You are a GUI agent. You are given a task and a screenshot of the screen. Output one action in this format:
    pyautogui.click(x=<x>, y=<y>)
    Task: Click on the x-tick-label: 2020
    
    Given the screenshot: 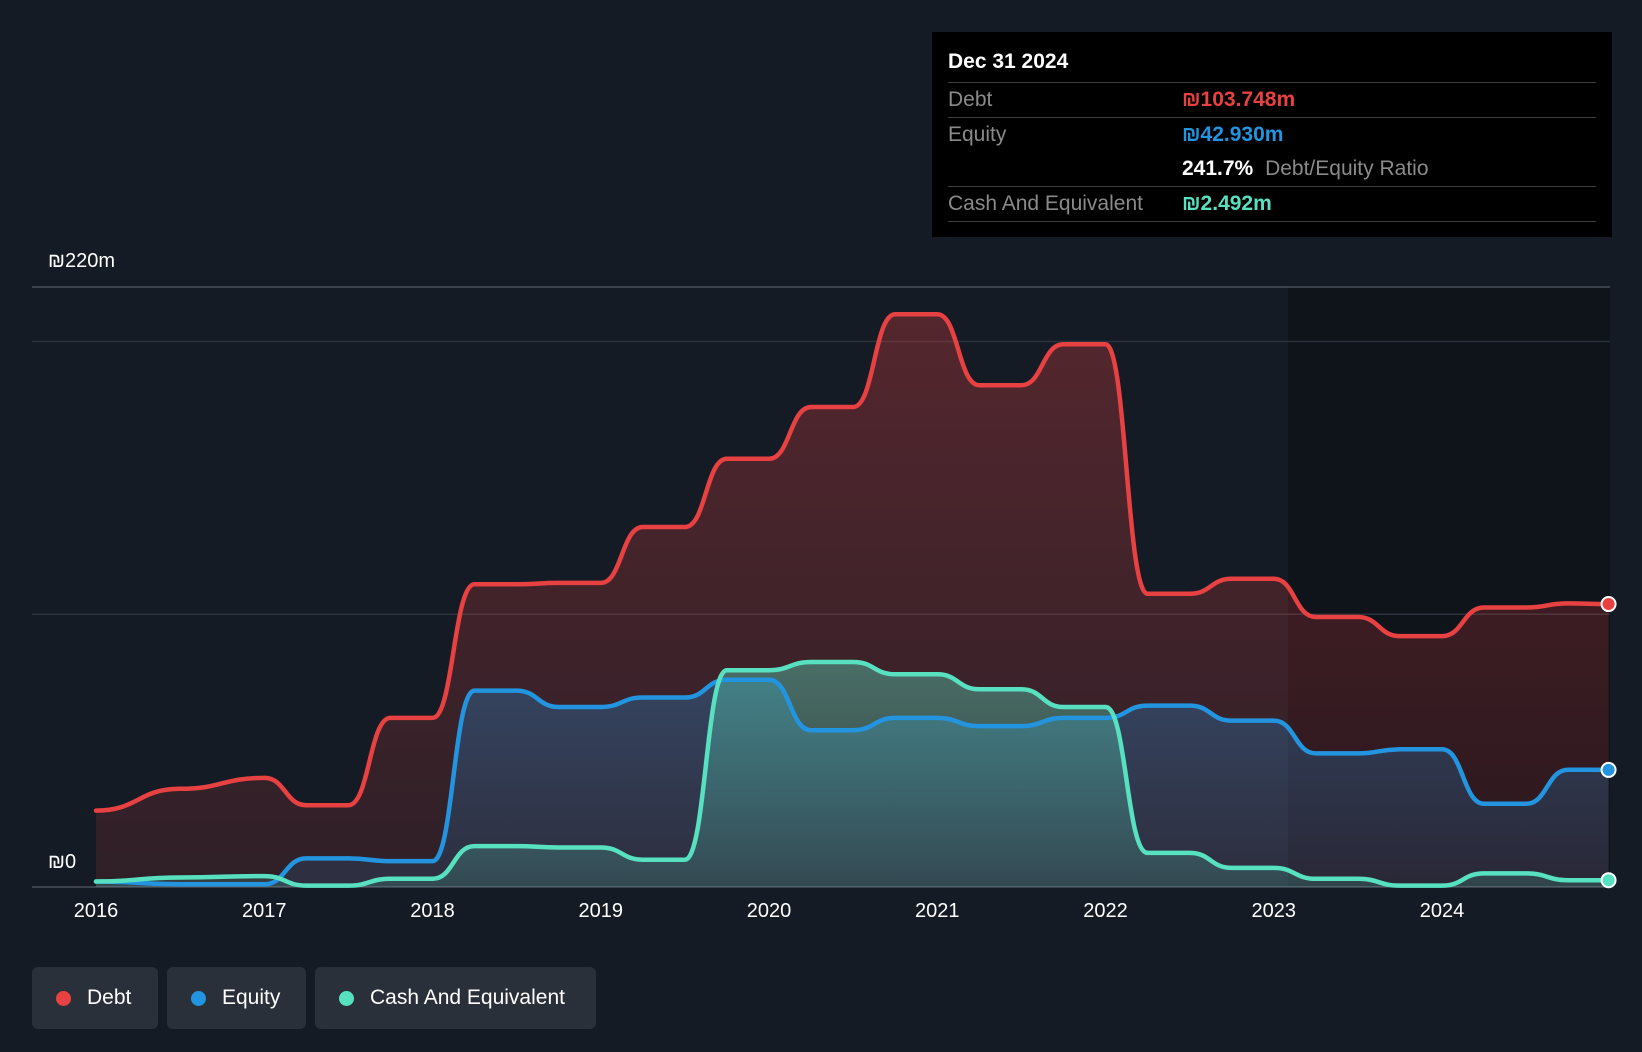 What is the action you would take?
    pyautogui.click(x=769, y=911)
    